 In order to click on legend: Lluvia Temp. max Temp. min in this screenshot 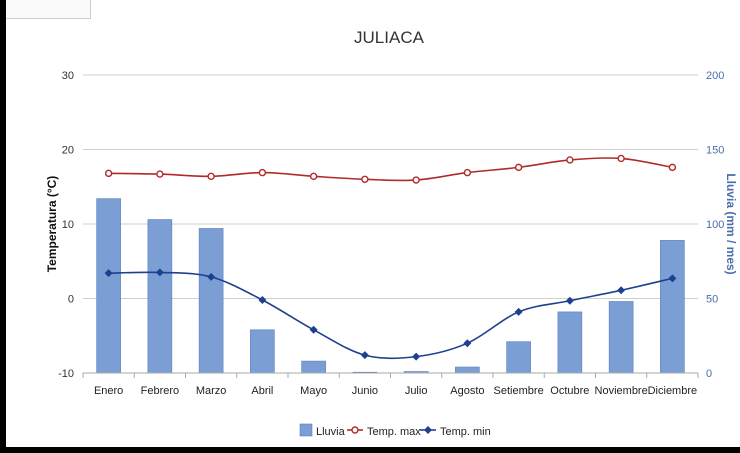, I will do `click(395, 430)`.